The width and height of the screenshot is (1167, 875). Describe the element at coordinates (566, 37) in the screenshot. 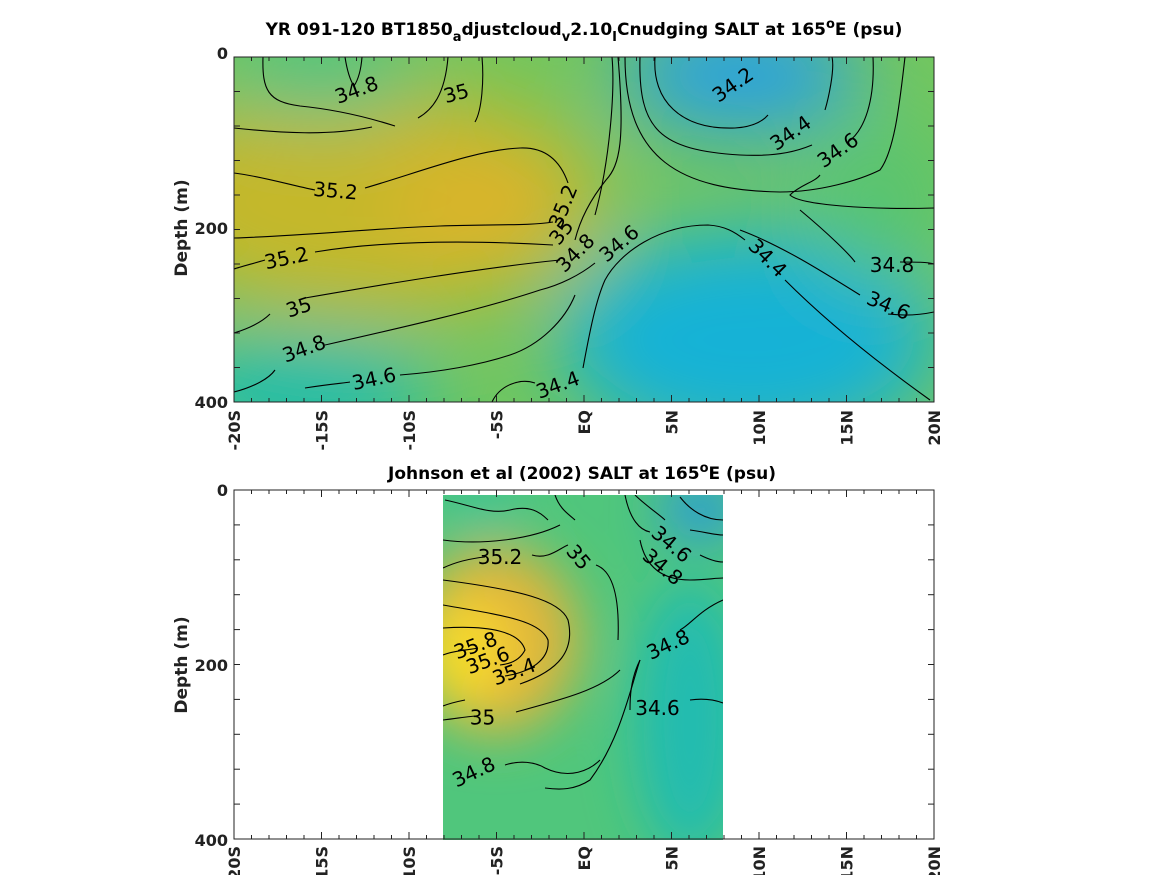

I see `title-subscript: v` at that location.